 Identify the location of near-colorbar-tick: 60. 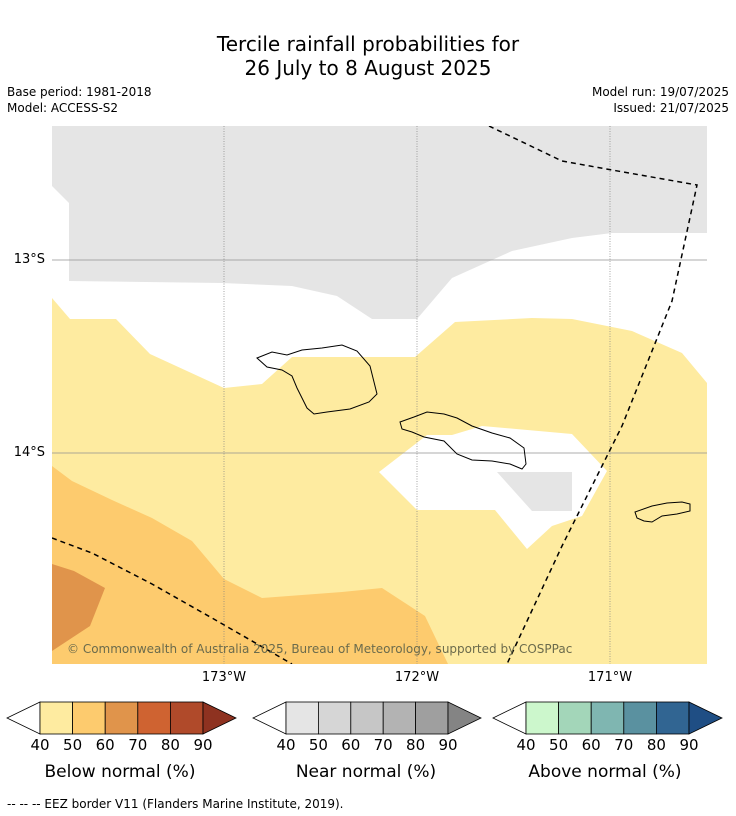
(351, 745).